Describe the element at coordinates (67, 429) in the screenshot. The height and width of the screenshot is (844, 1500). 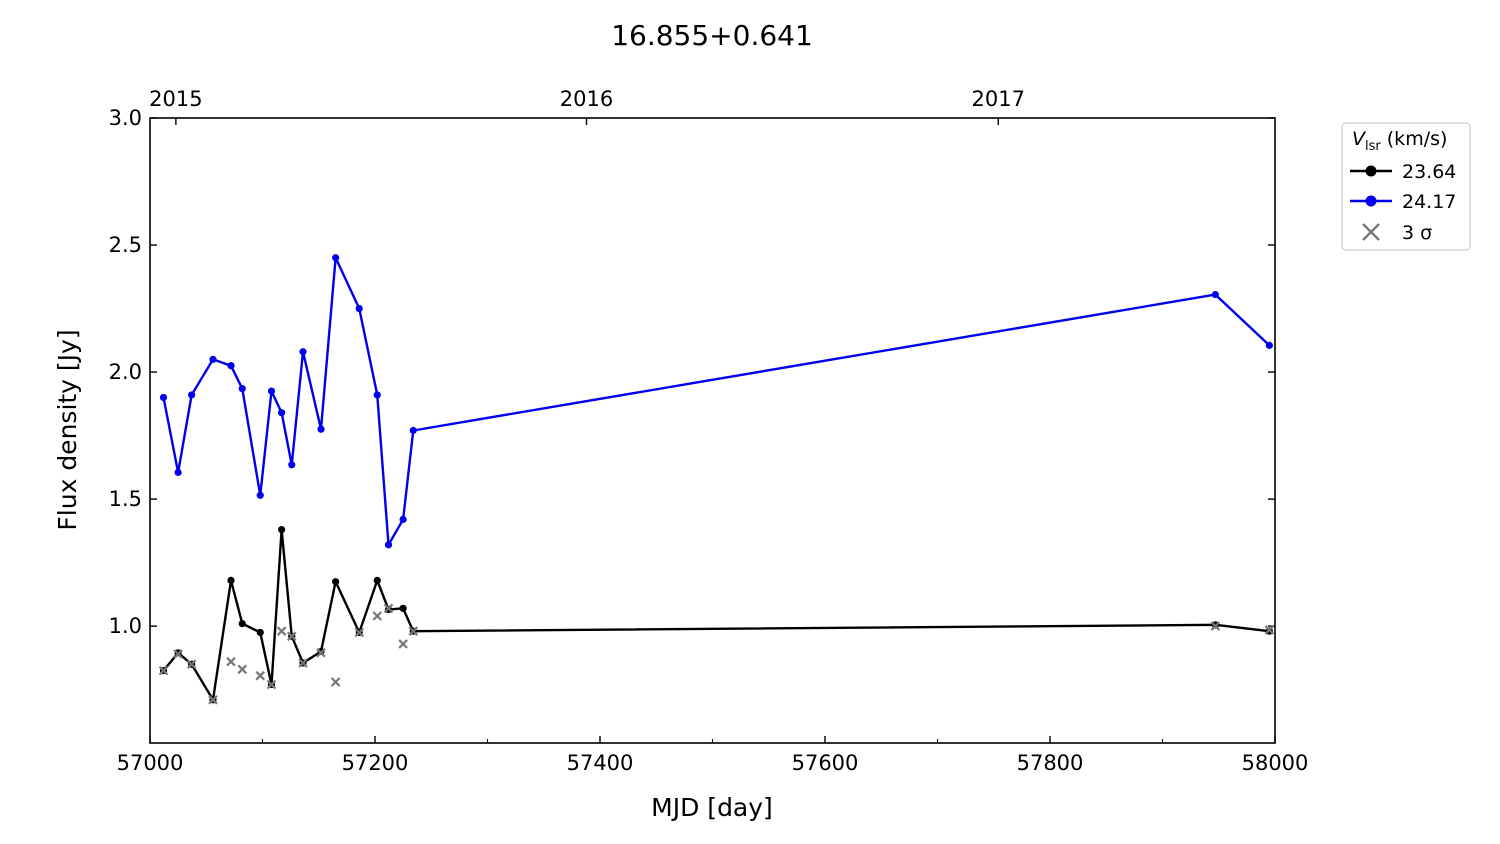
I see `y-axis-label: Flux density [Jy]` at that location.